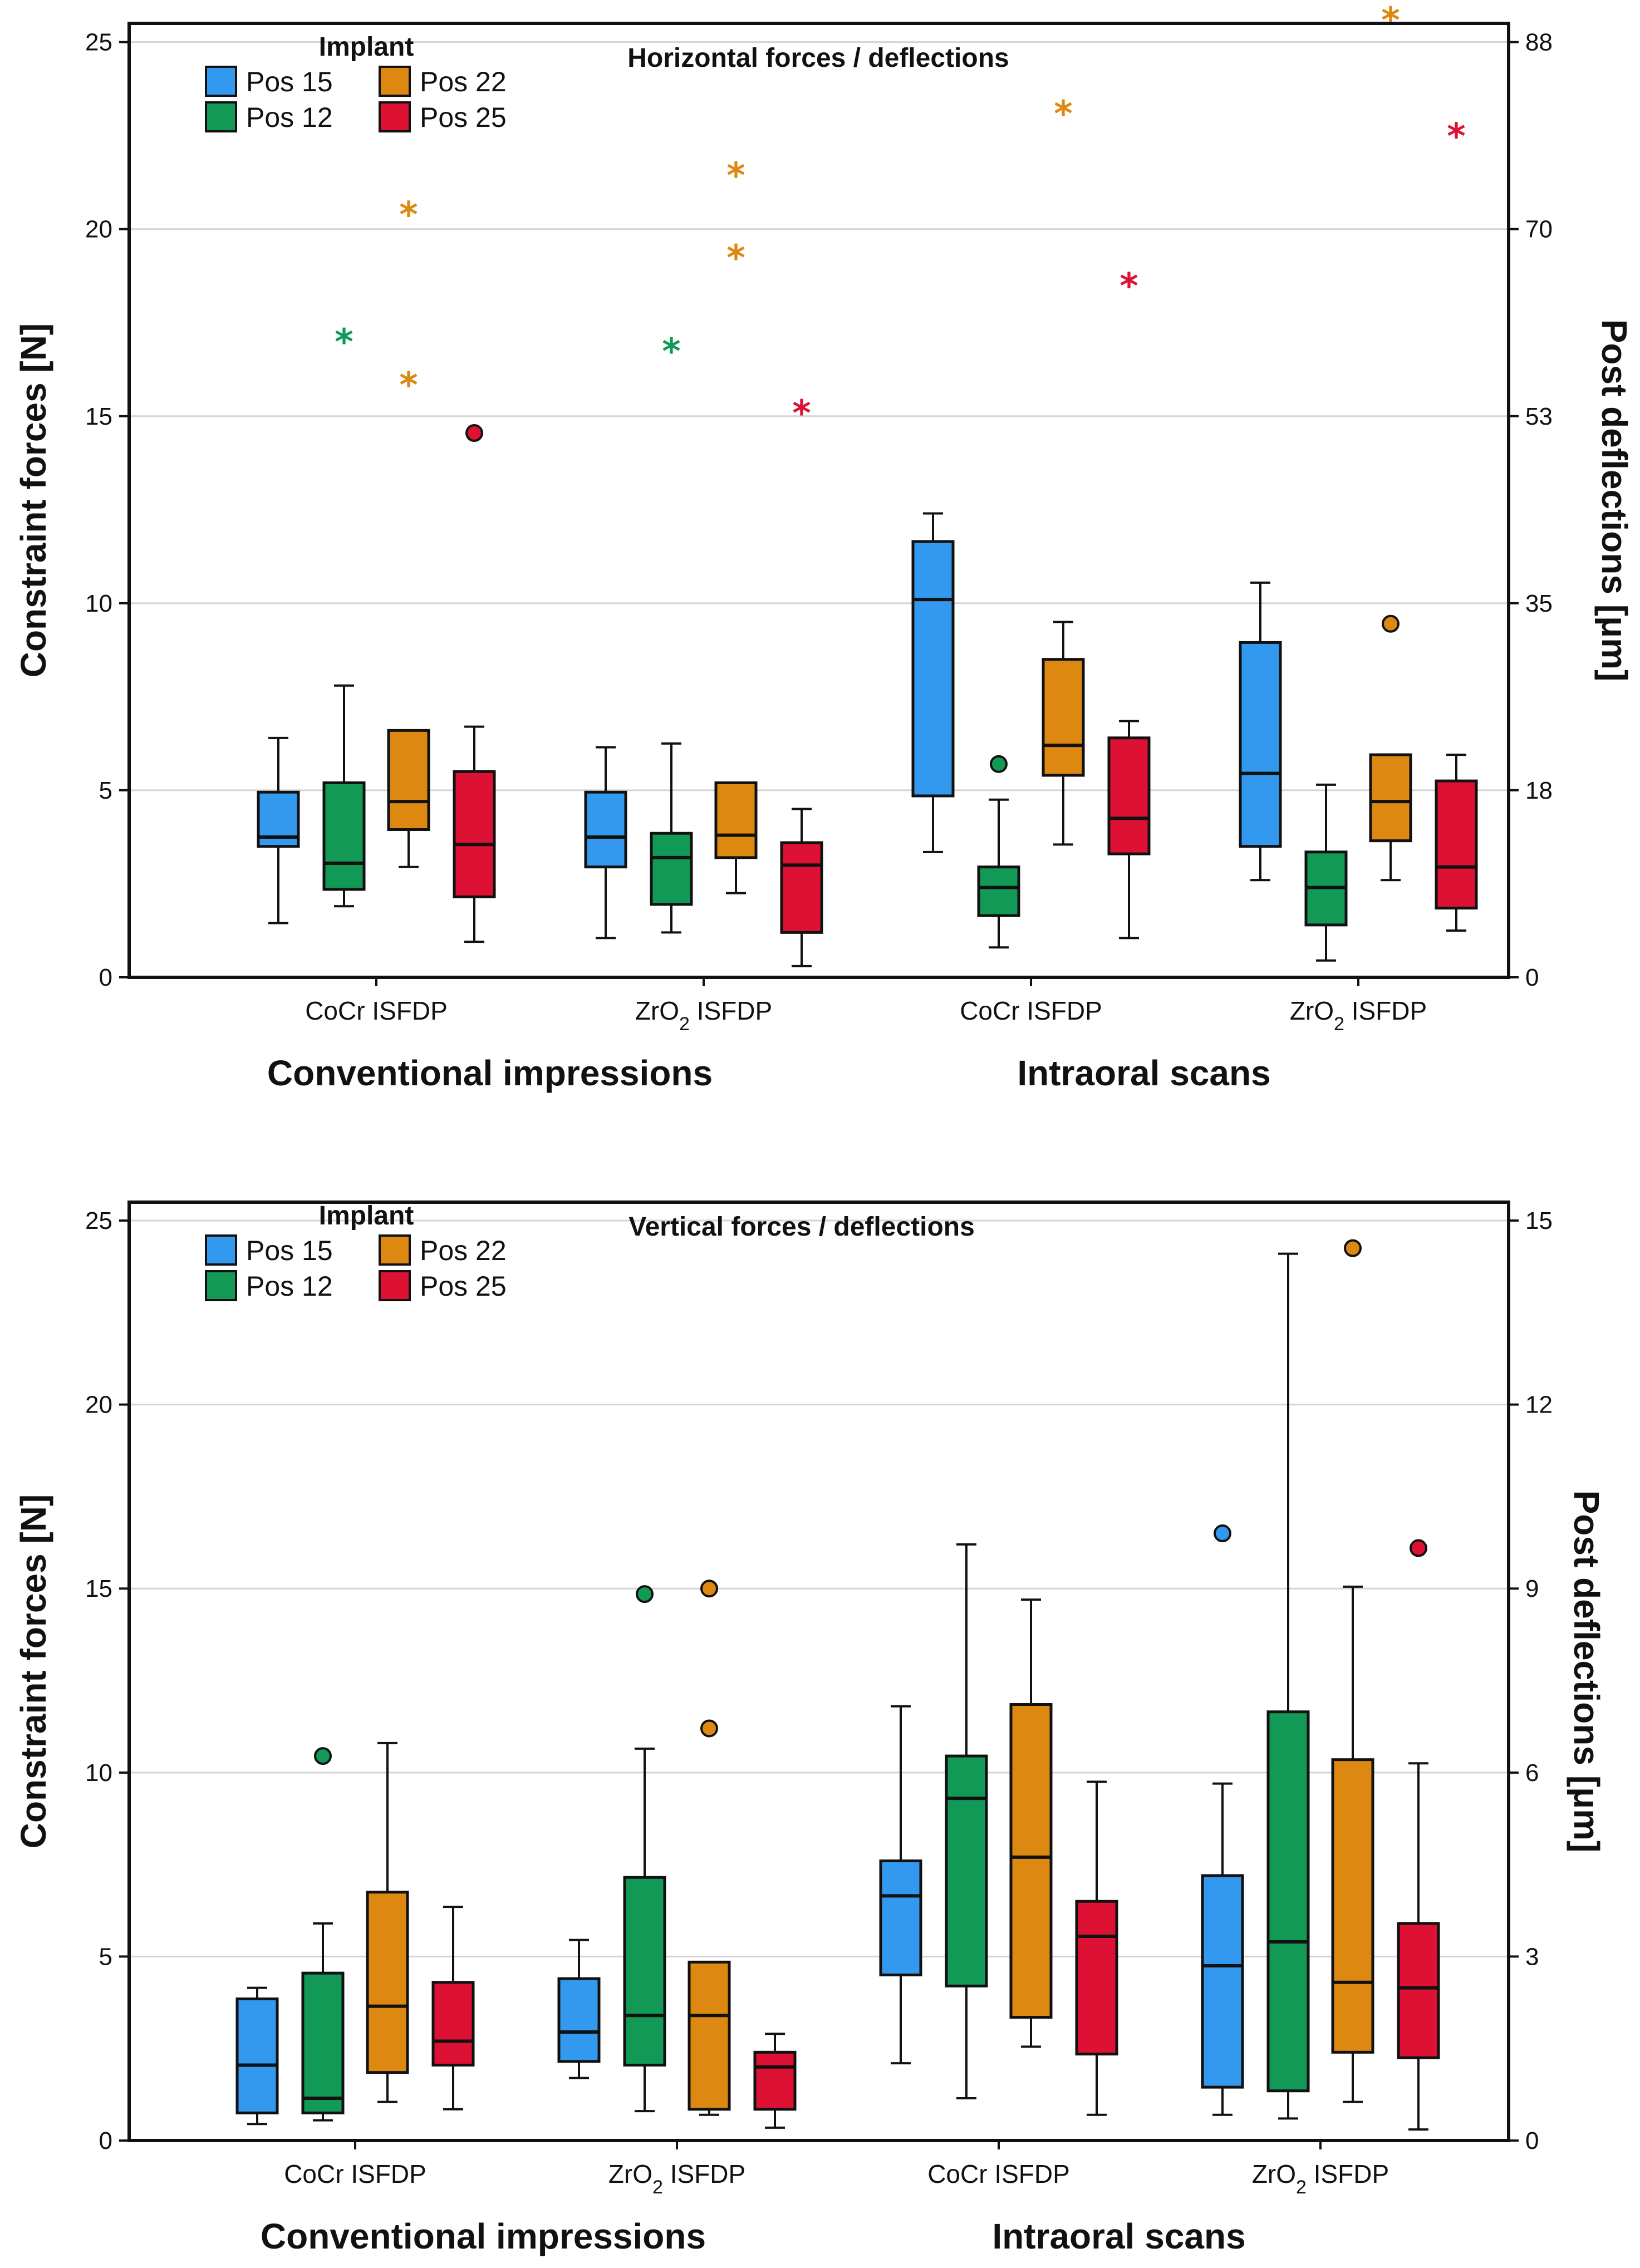  What do you see at coordinates (1539, 1221) in the screenshot?
I see `y2-tick-label: 15` at bounding box center [1539, 1221].